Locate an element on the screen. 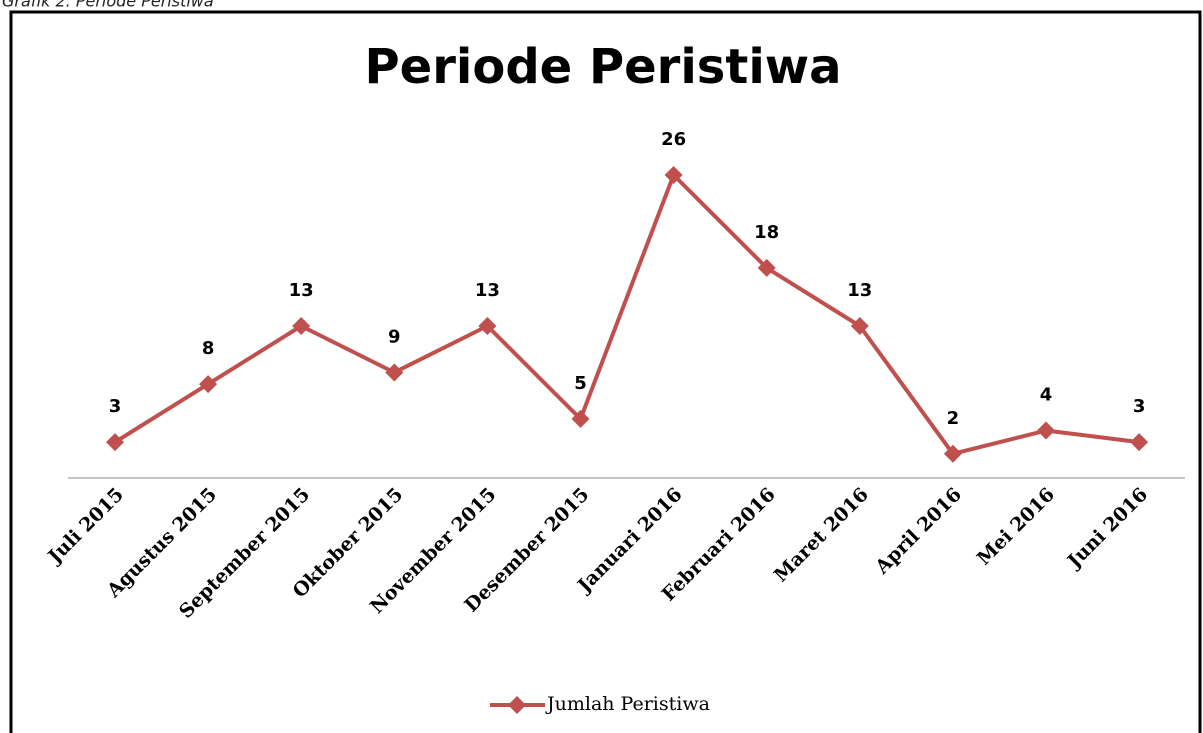 The image size is (1203, 733). x-tick-label: Maret 2016 is located at coordinates (821, 535).